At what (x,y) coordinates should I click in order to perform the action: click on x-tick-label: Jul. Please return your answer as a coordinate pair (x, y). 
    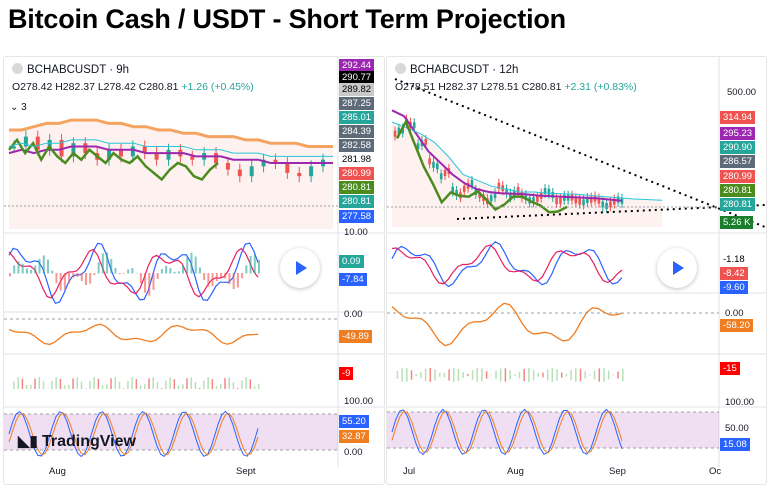
    Looking at the image, I should click on (409, 471).